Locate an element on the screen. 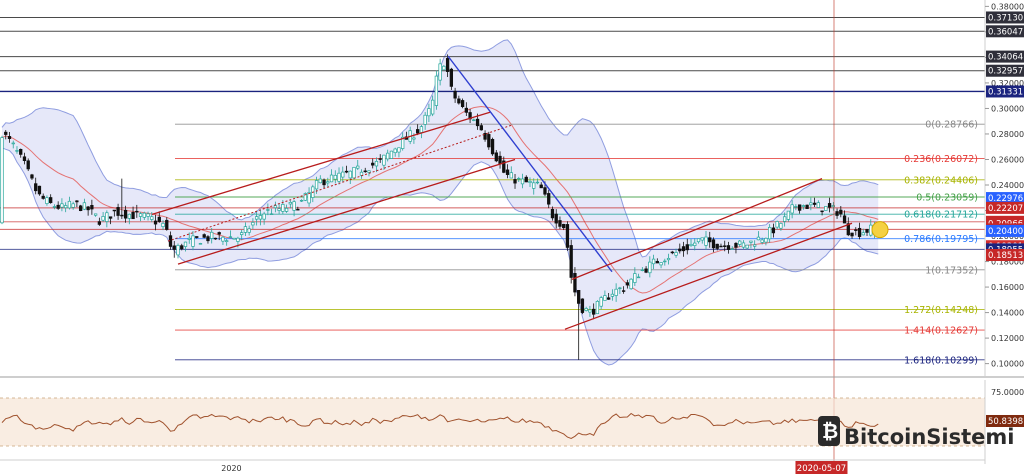  rsi-value-badge is located at coordinates (1005, 420).